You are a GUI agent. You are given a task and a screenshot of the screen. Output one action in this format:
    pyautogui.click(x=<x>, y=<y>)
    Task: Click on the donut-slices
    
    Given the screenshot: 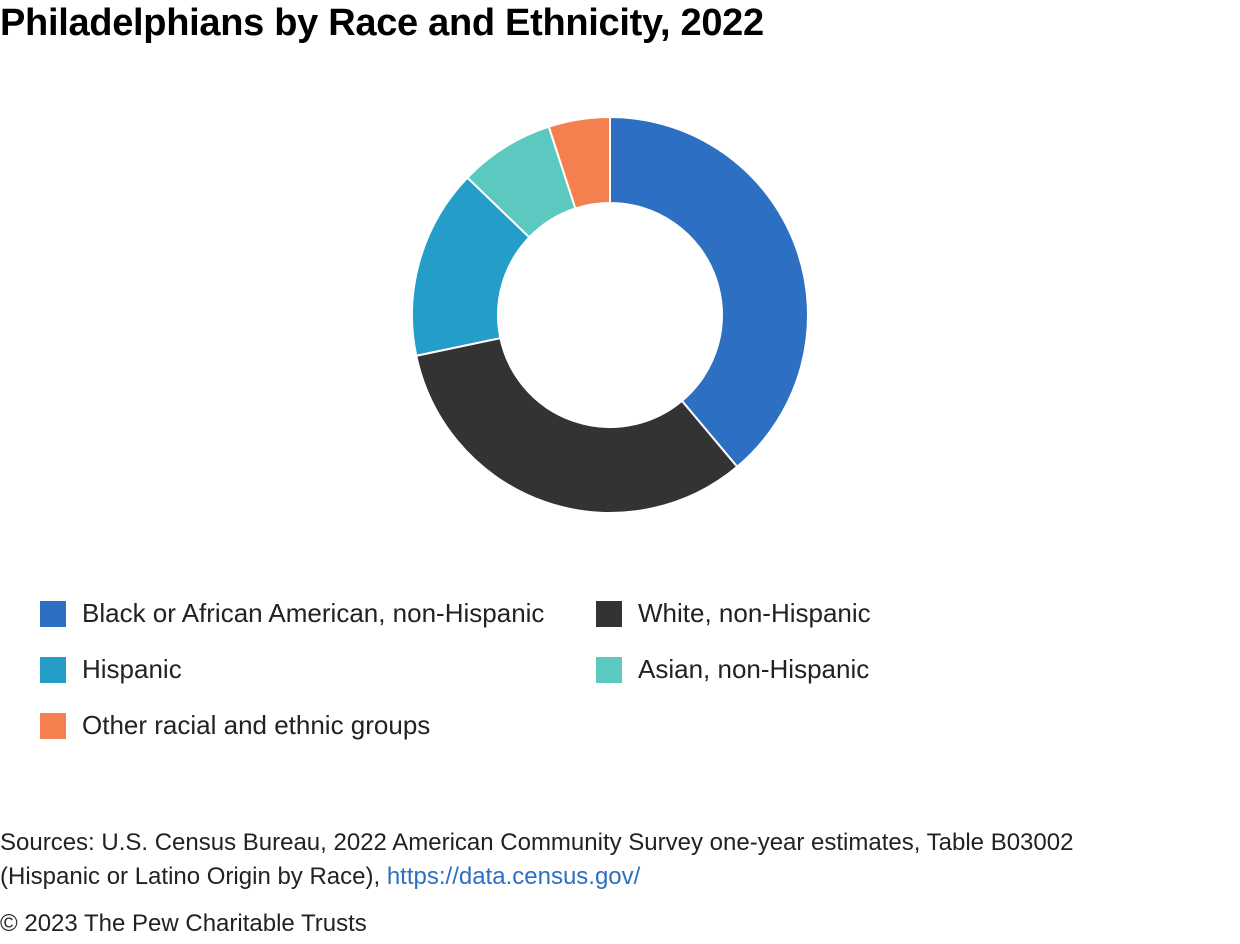 What is the action you would take?
    pyautogui.click(x=610, y=314)
    